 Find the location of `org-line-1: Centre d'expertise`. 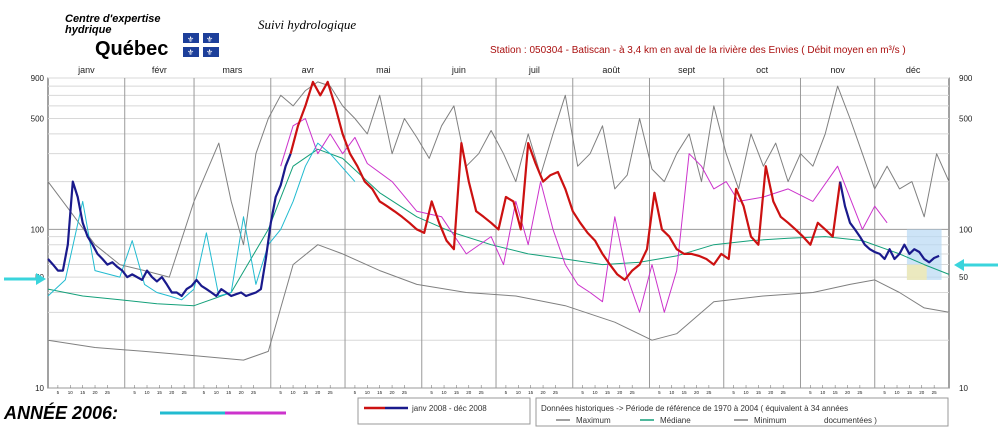

org-line-1: Centre d'expertise is located at coordinates (113, 19).